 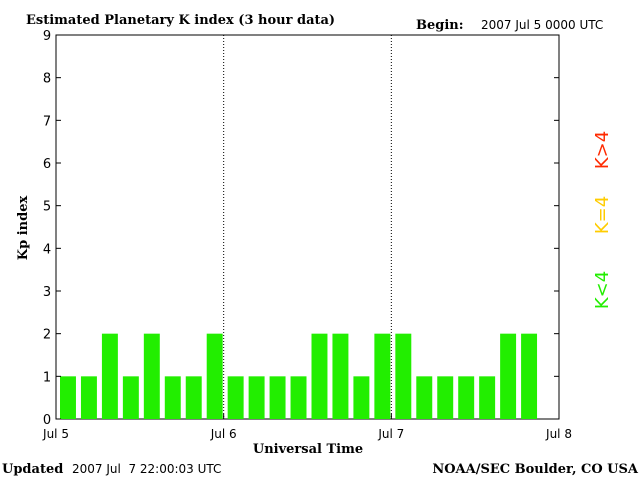 I want to click on begin-value: 2007 Jul 5 0000 UTC, so click(x=542, y=25).